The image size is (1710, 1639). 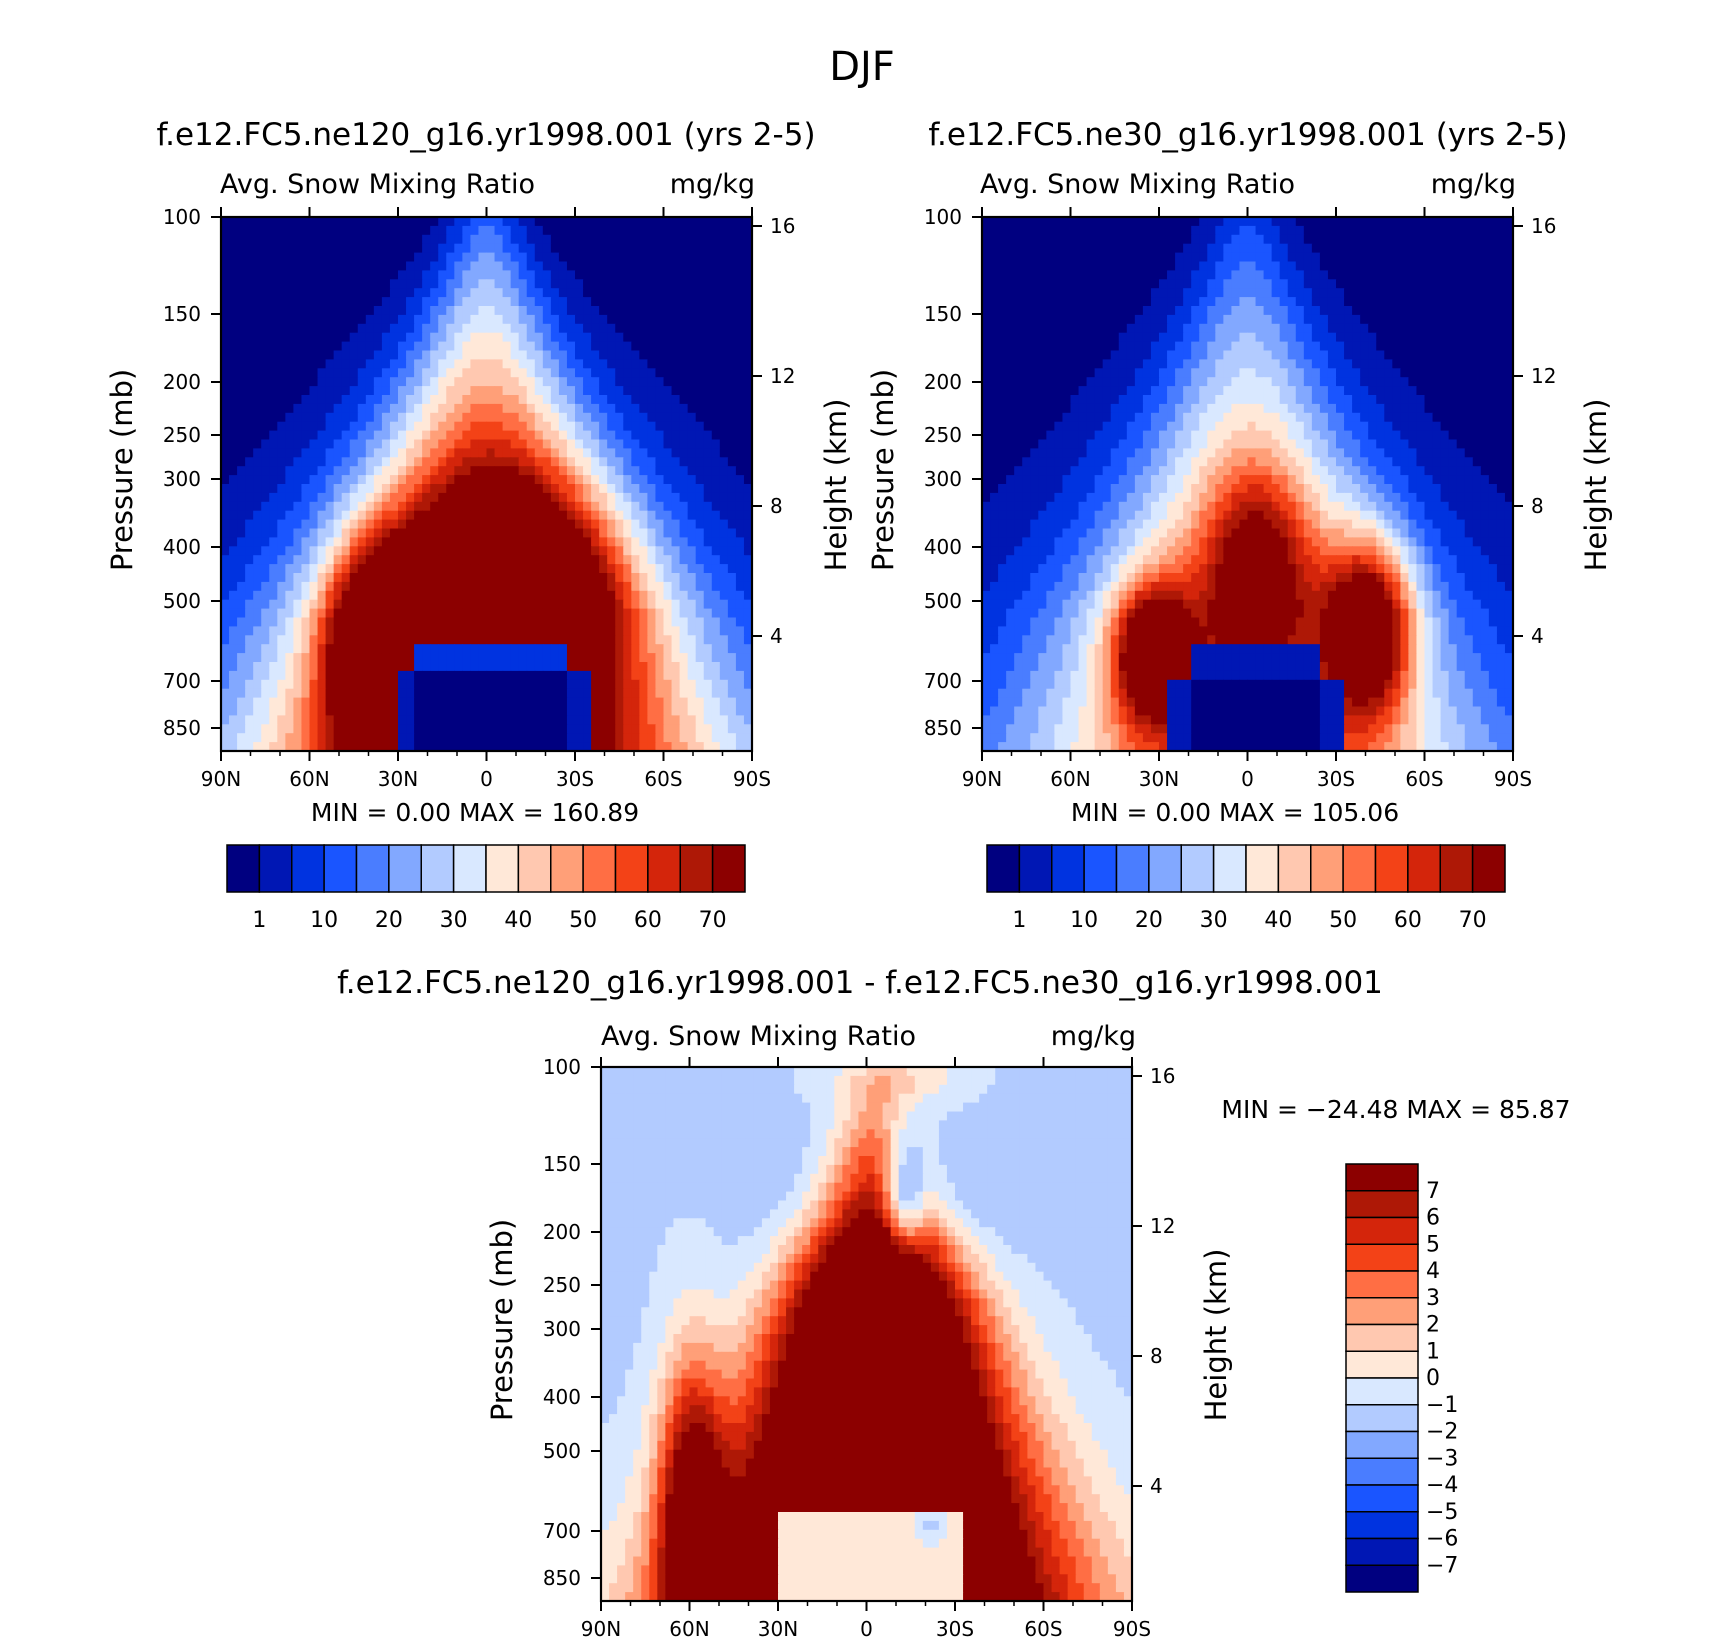 What do you see at coordinates (182, 479) in the screenshot?
I see `y-tick-label: 300` at bounding box center [182, 479].